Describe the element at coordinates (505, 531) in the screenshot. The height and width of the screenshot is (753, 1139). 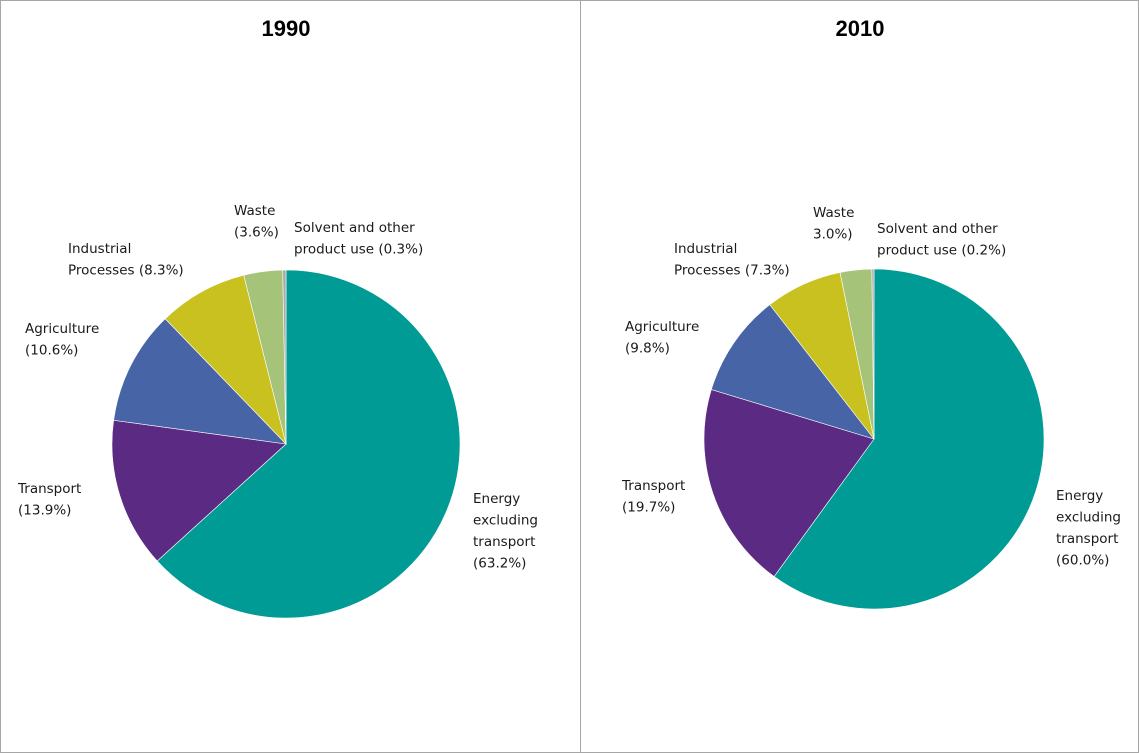
I see `slice-label-energy-1990: Energy excluding transport (63.2%)` at that location.